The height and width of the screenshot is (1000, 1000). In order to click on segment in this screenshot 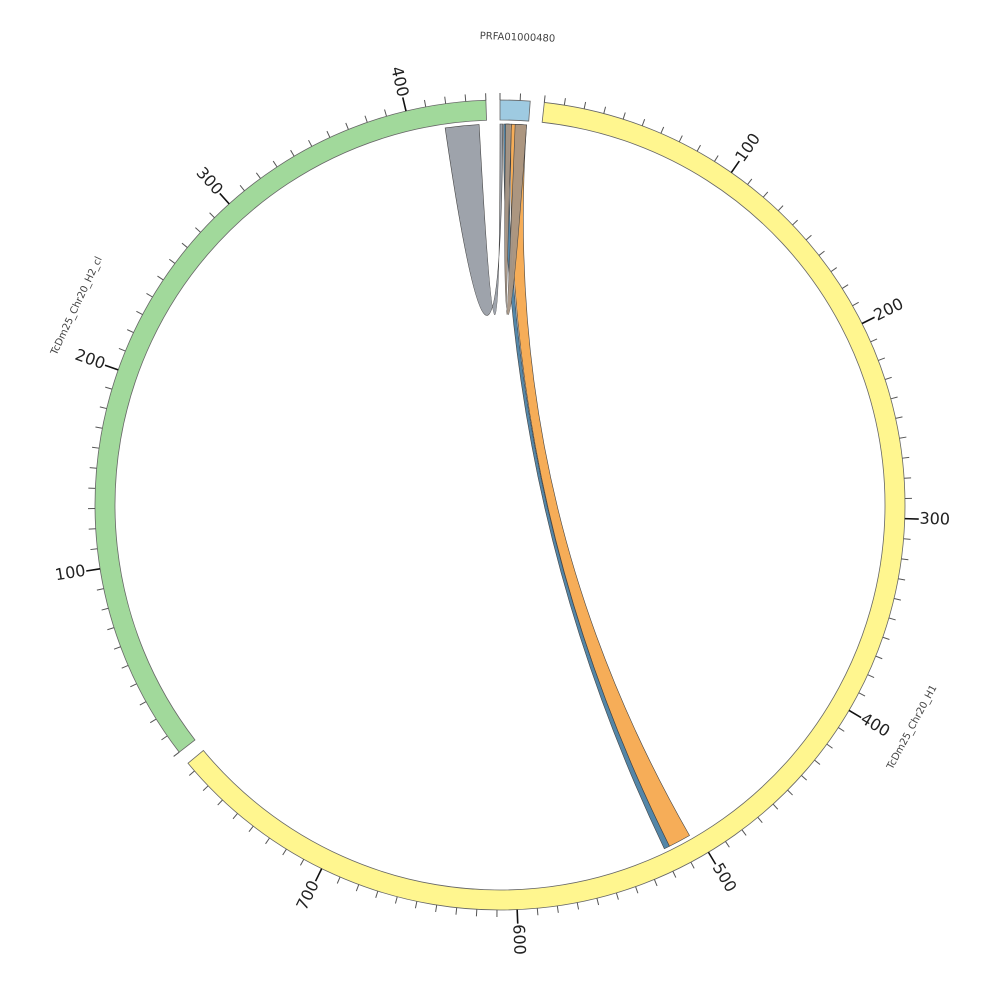, I will do `click(515, 110)`.